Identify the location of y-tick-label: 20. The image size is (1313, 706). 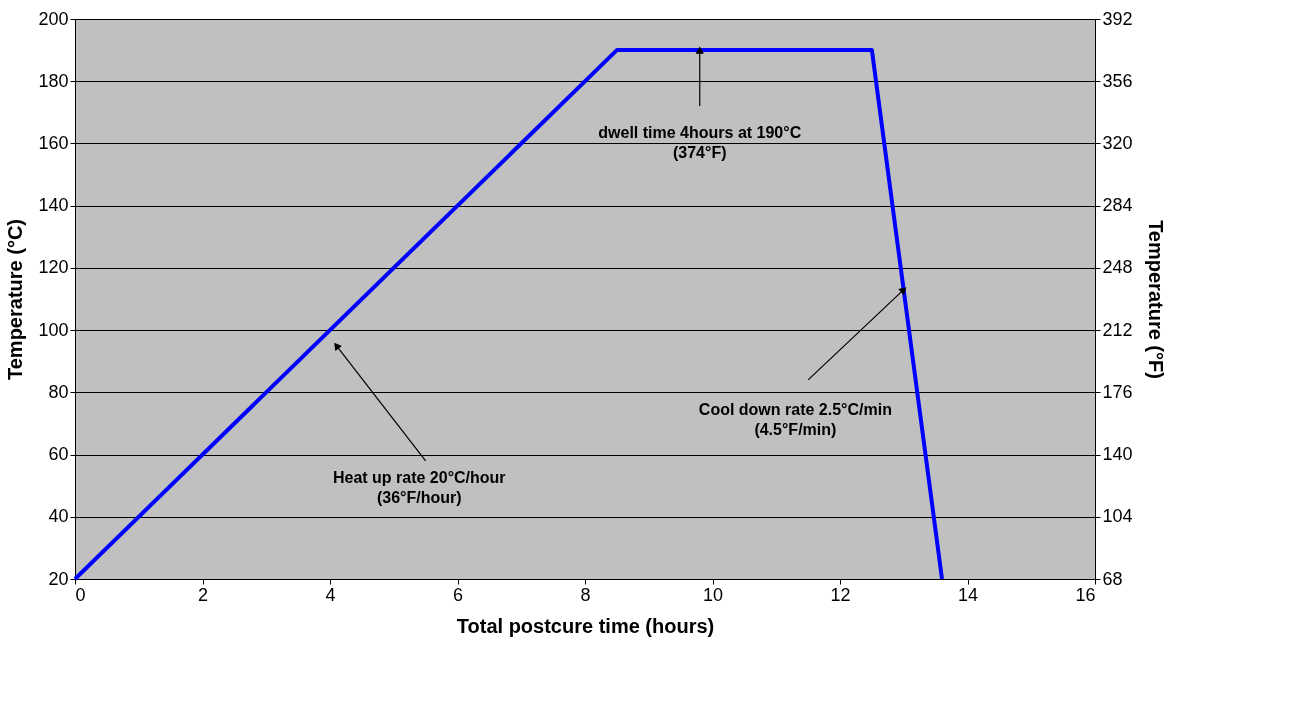
(58, 578).